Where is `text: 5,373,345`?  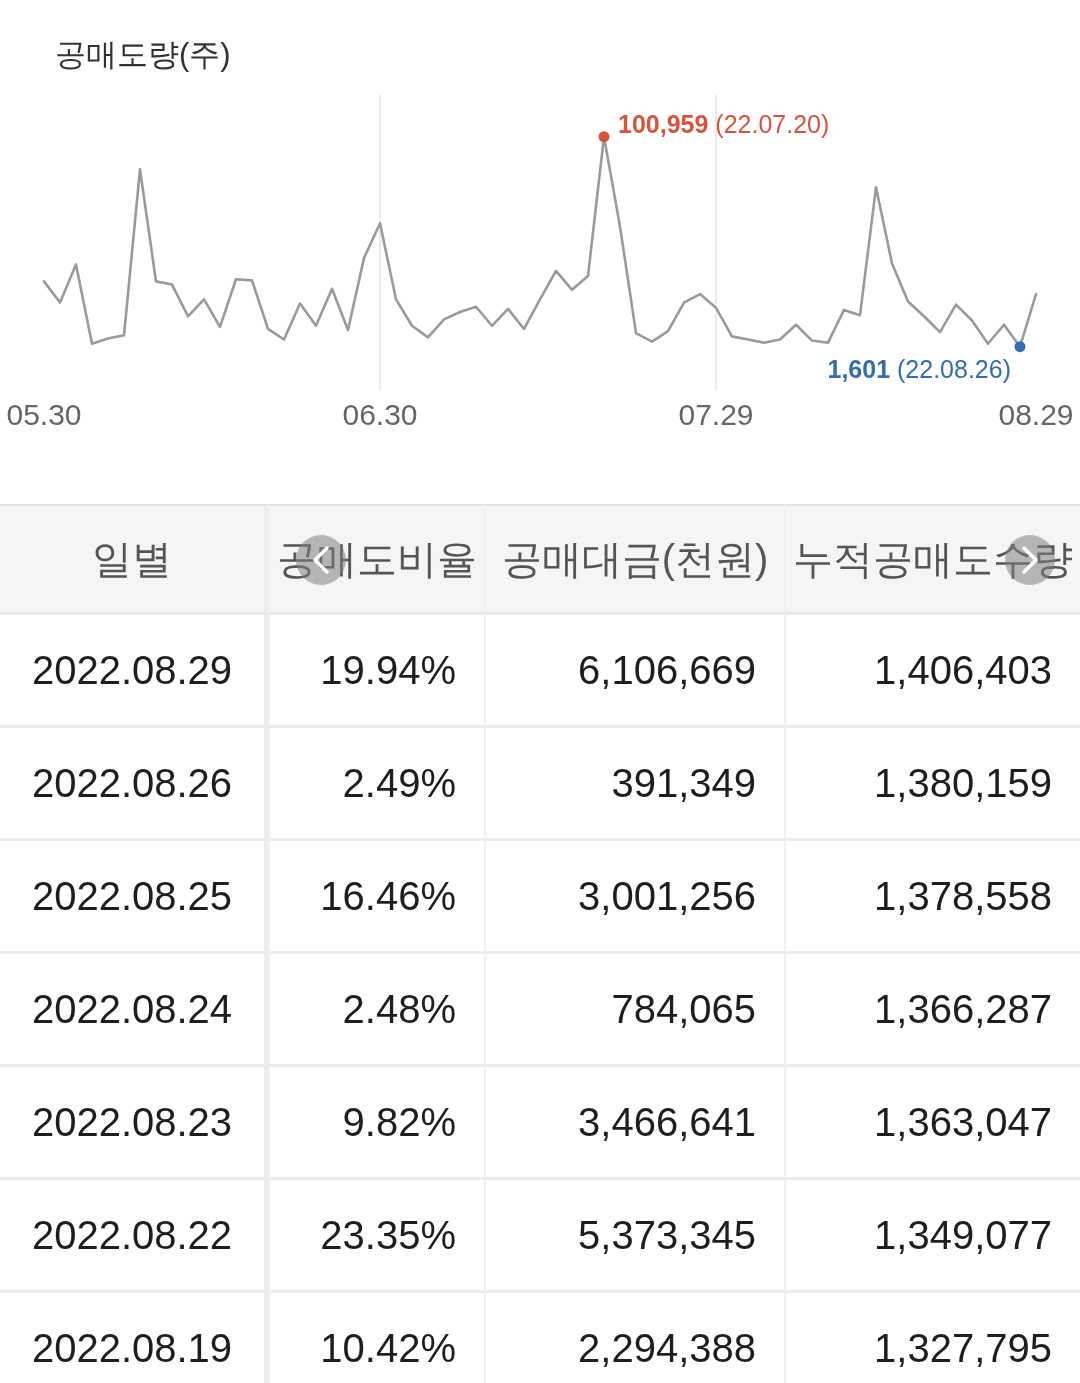 text: 5,373,345 is located at coordinates (634, 1236).